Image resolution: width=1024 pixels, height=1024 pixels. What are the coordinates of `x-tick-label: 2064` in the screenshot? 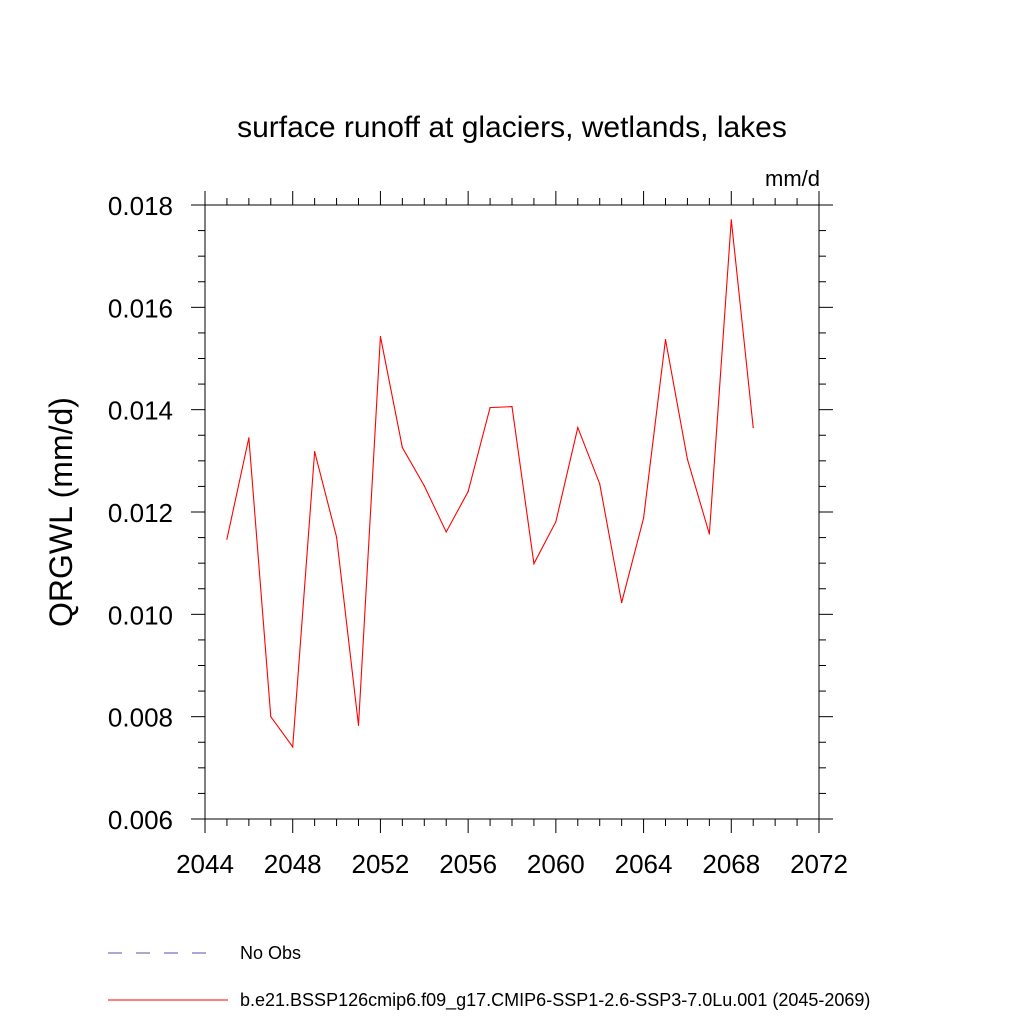 It's located at (644, 864).